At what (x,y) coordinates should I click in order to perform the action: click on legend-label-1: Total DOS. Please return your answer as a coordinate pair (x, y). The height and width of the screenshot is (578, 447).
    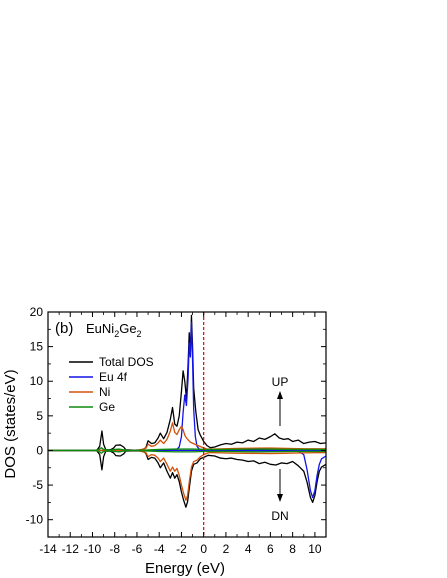
    Looking at the image, I should click on (126, 362).